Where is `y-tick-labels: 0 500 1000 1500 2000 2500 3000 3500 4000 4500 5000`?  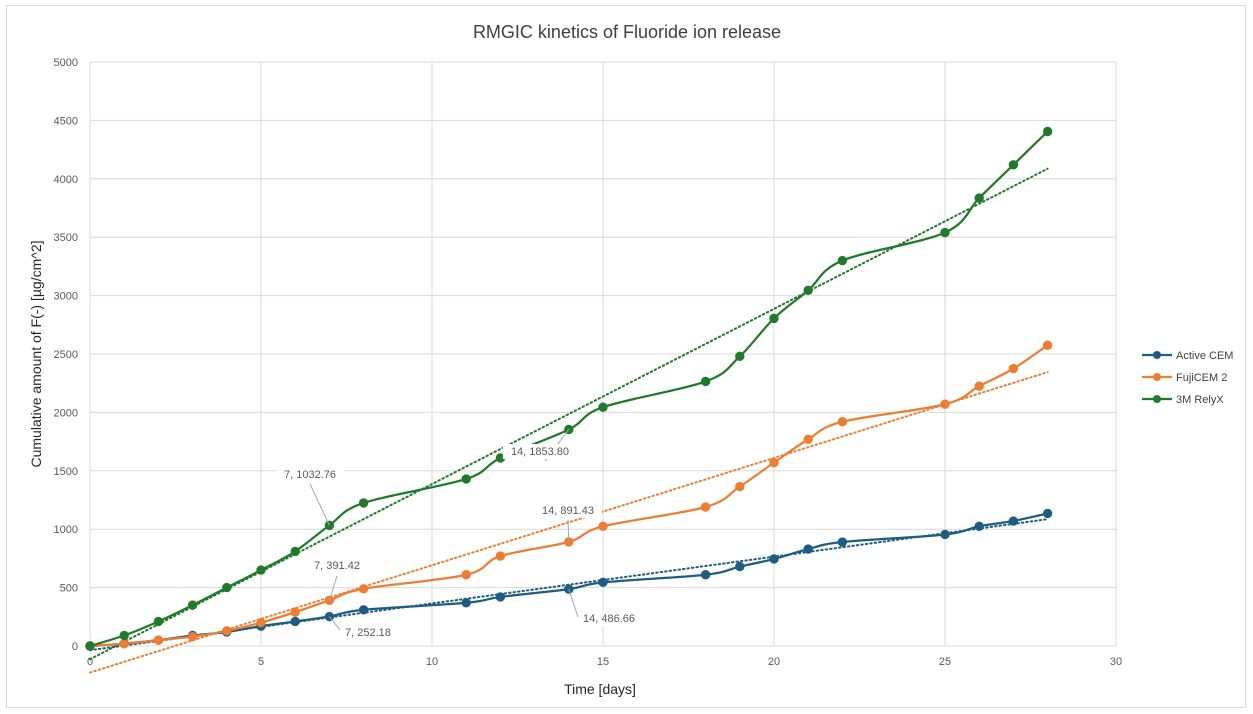 y-tick-labels: 0 500 1000 1500 2000 2500 3000 3500 4000 4500 5000 is located at coordinates (66, 355).